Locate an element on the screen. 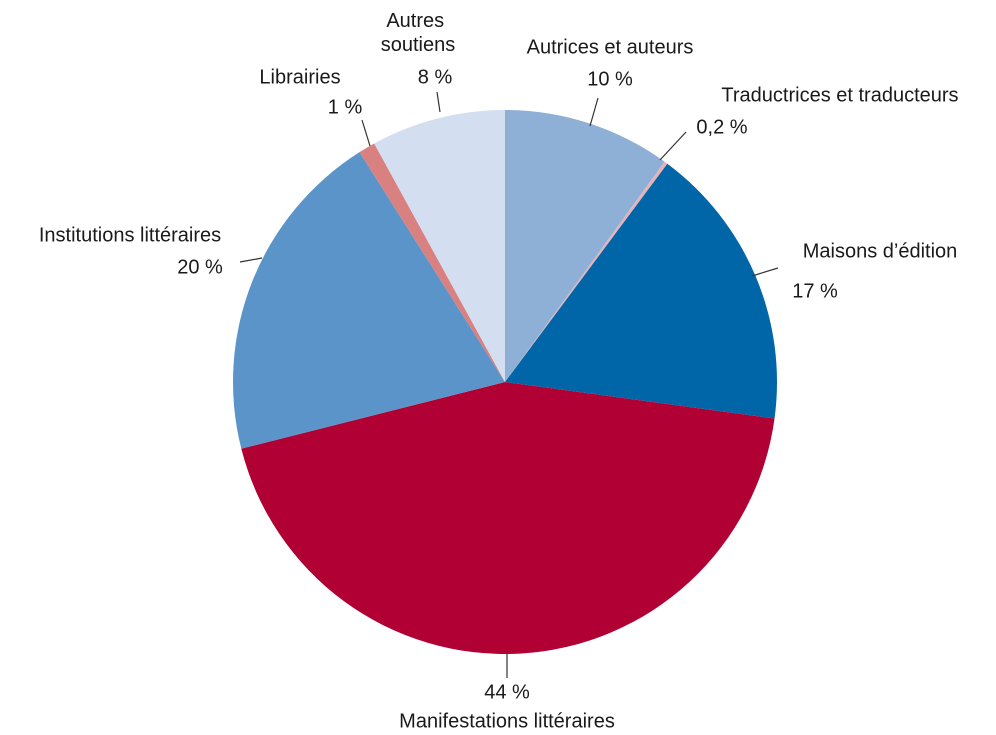 Image resolution: width=996 pixels, height=735 pixels. slice-label: Institutions littéraires is located at coordinates (130, 235).